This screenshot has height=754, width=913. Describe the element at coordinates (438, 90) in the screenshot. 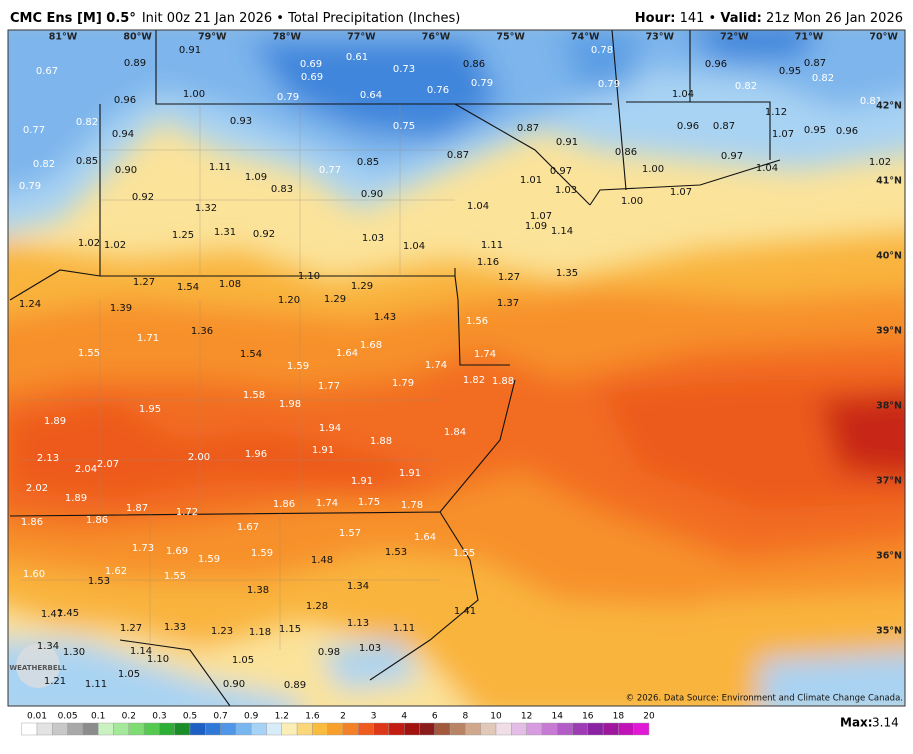

I see `precip-value: 0.76` at that location.